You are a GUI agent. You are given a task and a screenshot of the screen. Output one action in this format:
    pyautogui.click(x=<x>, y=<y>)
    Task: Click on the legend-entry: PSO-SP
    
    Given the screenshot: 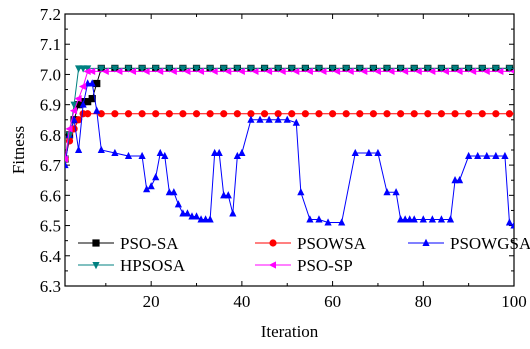 What is the action you would take?
    pyautogui.click(x=304, y=265)
    